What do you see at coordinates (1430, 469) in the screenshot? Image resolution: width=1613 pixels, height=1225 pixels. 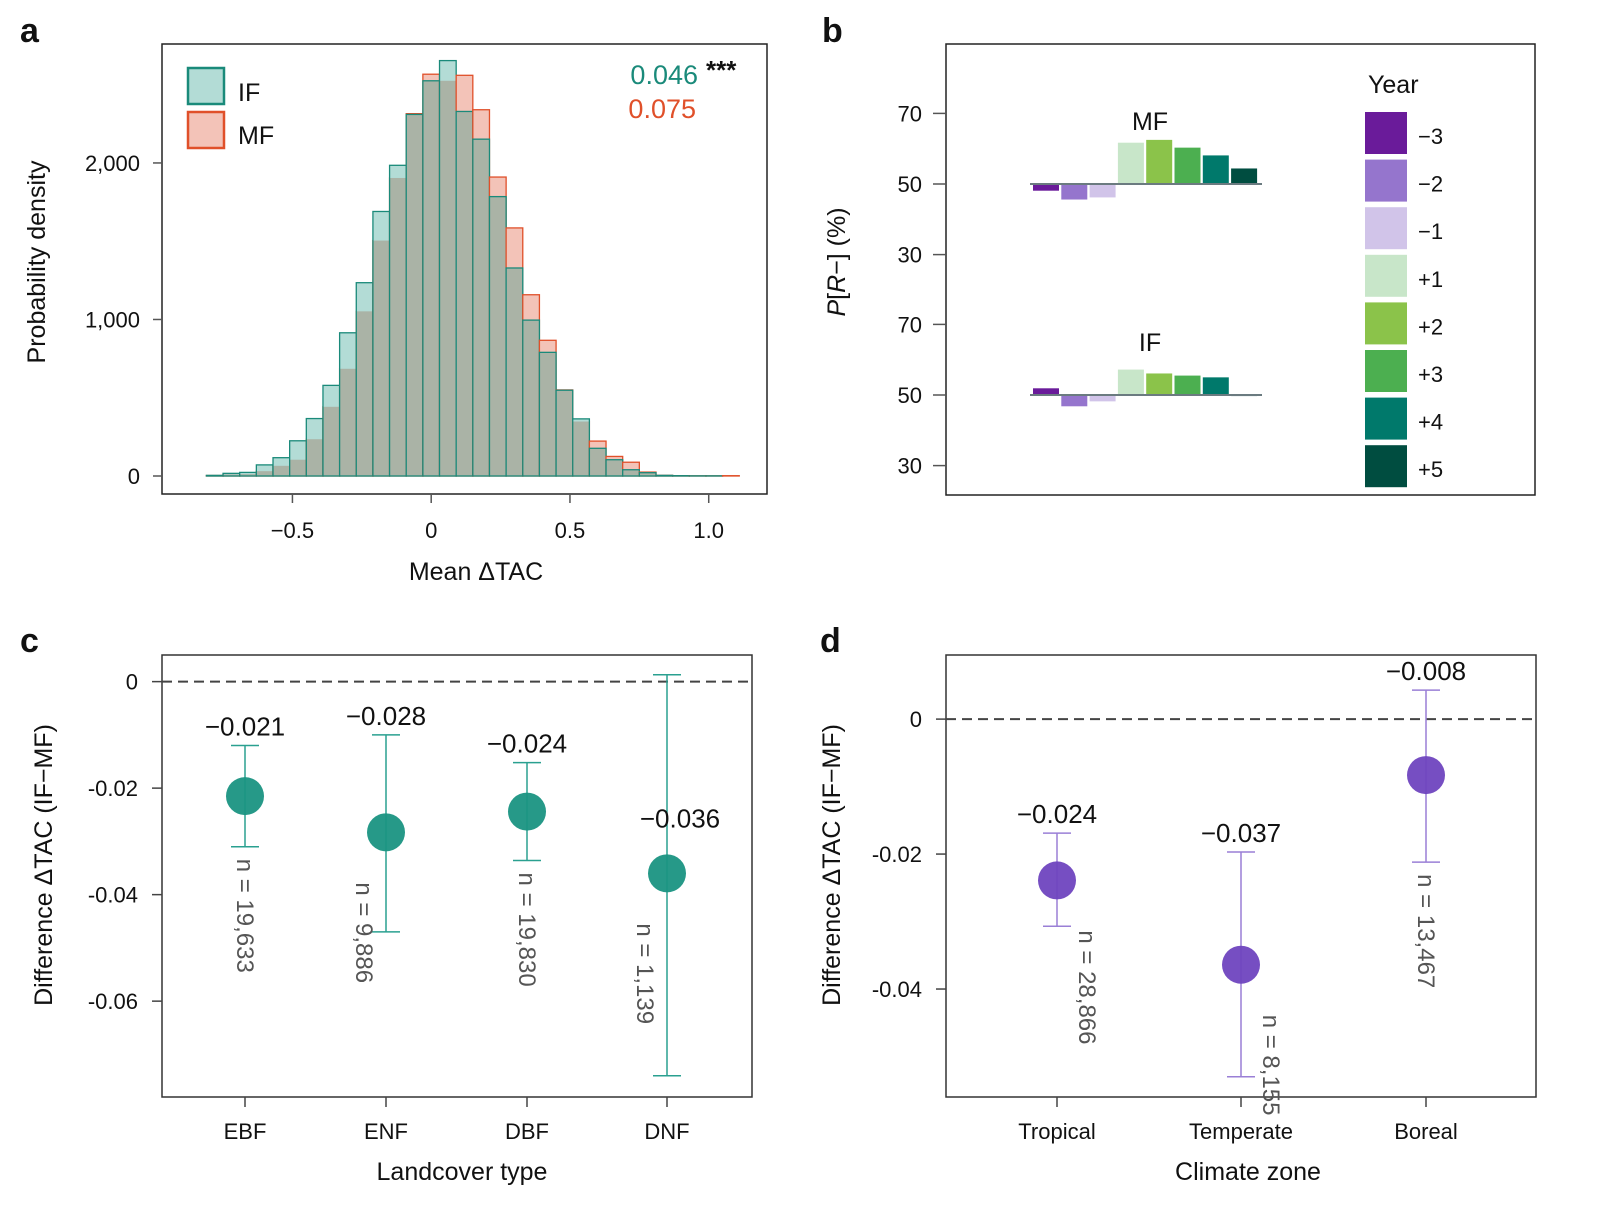 I see `legend-label: +5` at bounding box center [1430, 469].